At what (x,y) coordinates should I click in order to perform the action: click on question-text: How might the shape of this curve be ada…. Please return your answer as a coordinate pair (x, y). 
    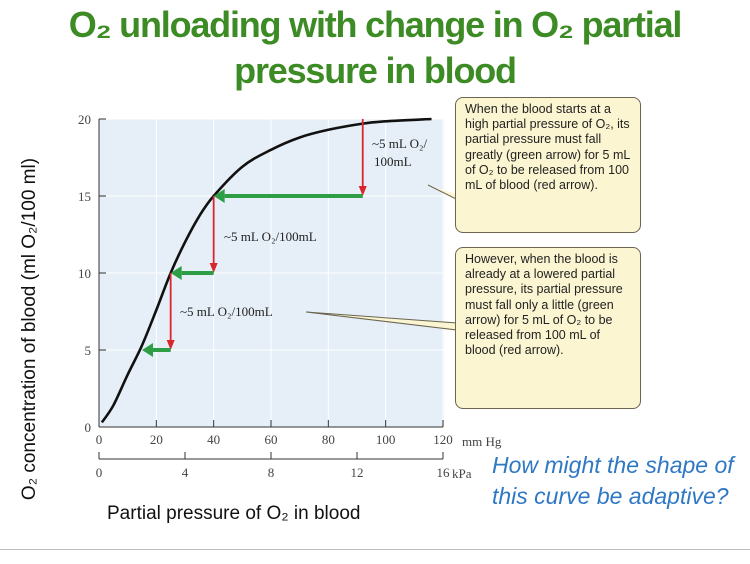
    Looking at the image, I should click on (613, 480).